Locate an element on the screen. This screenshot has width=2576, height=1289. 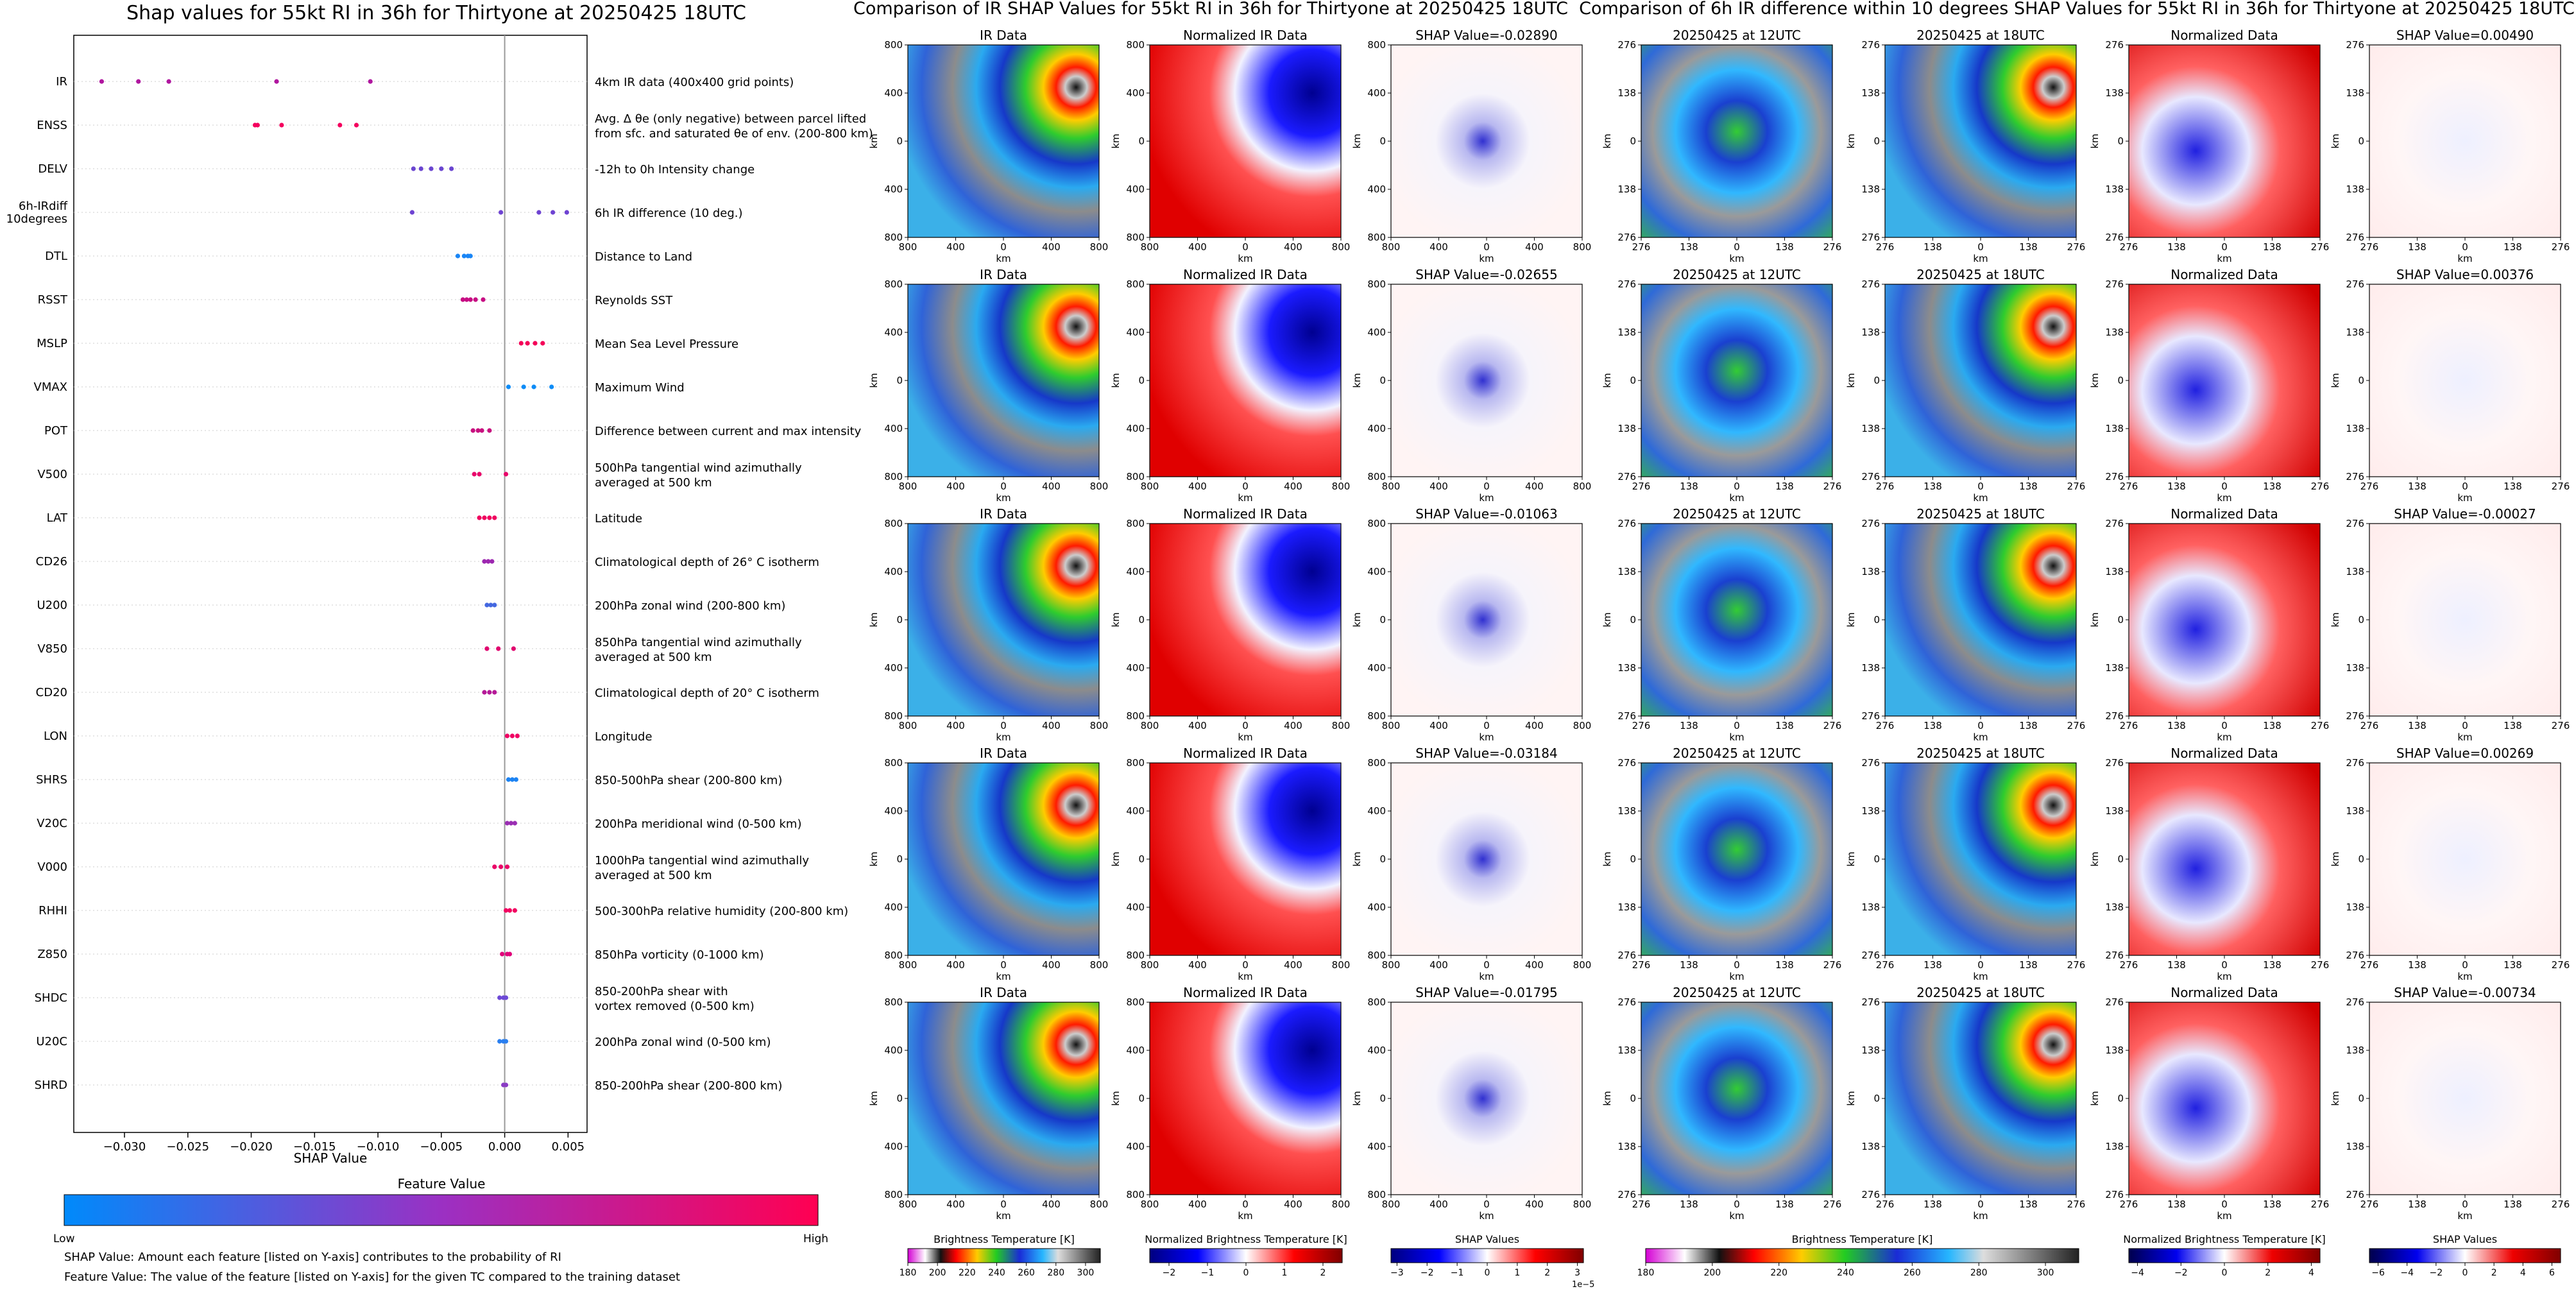
panel-title: SHAP Value=-0.00027 is located at coordinates (2465, 514).